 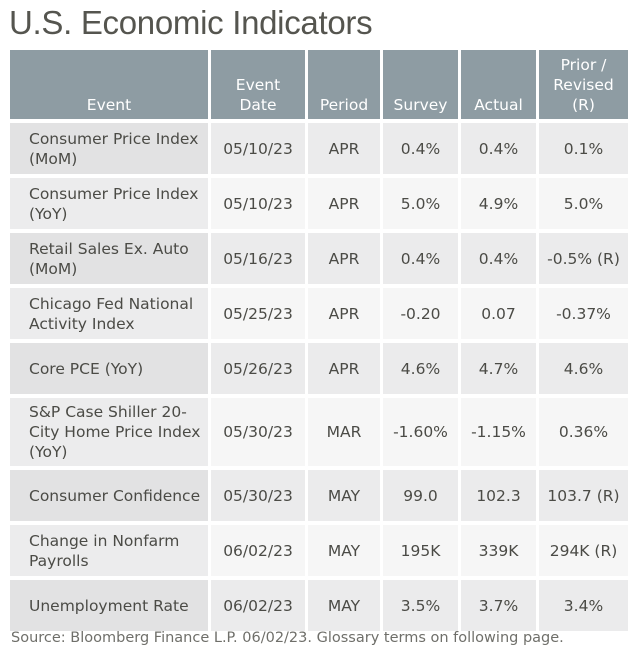 What do you see at coordinates (344, 84) in the screenshot?
I see `header-period: Period` at bounding box center [344, 84].